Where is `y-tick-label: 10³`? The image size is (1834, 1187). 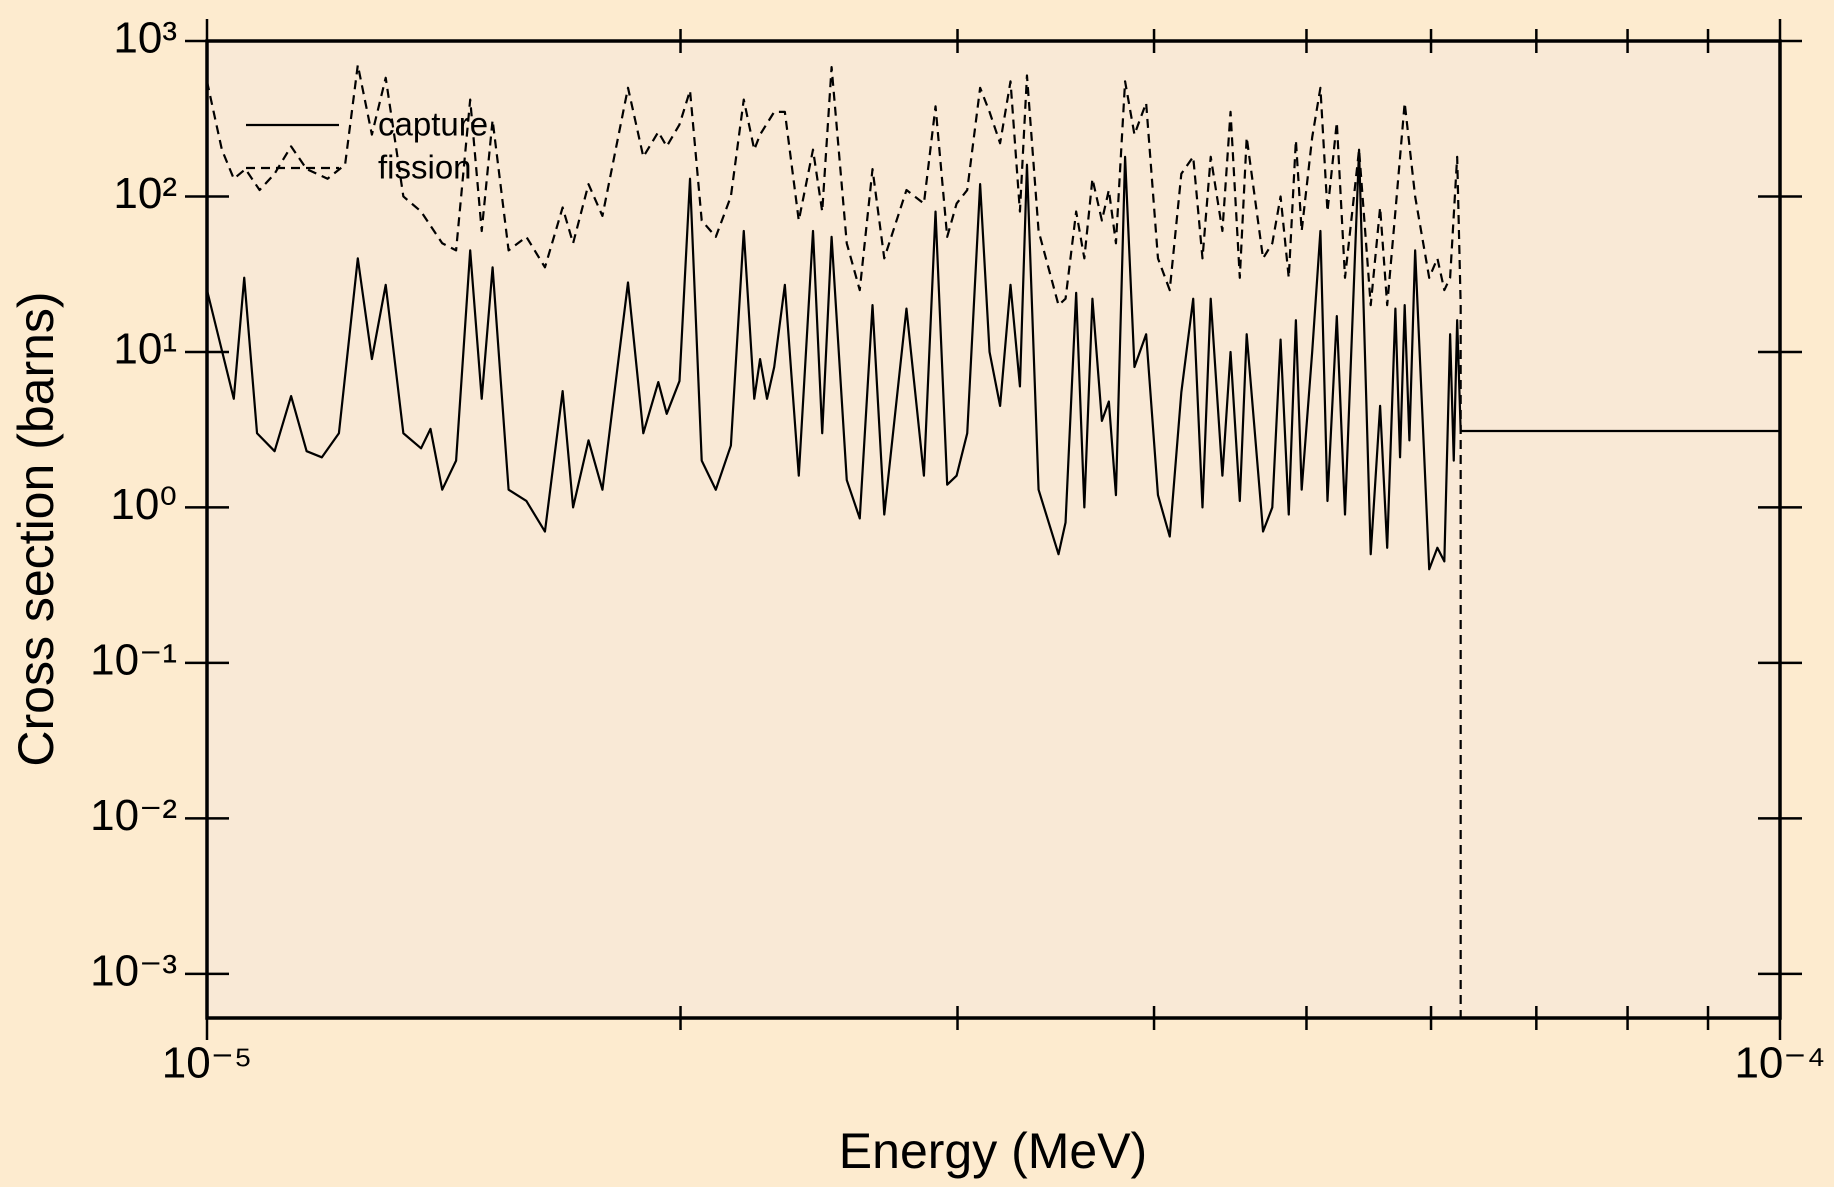 y-tick-label: 10³ is located at coordinates (145, 38).